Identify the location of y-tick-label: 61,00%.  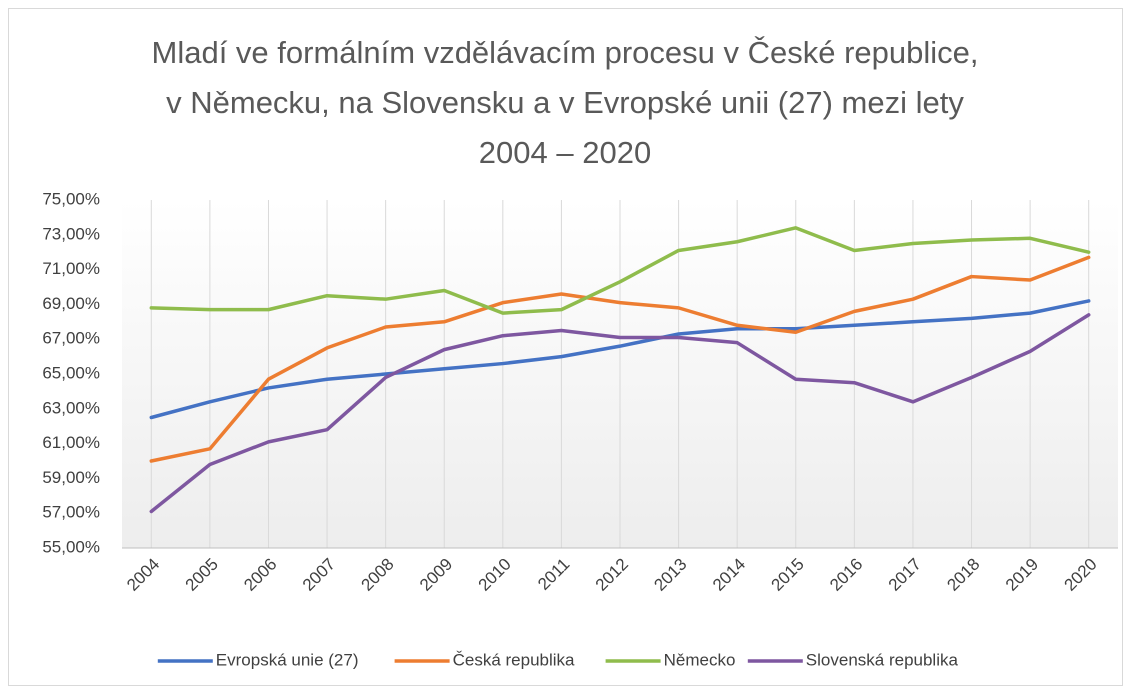
(71, 442).